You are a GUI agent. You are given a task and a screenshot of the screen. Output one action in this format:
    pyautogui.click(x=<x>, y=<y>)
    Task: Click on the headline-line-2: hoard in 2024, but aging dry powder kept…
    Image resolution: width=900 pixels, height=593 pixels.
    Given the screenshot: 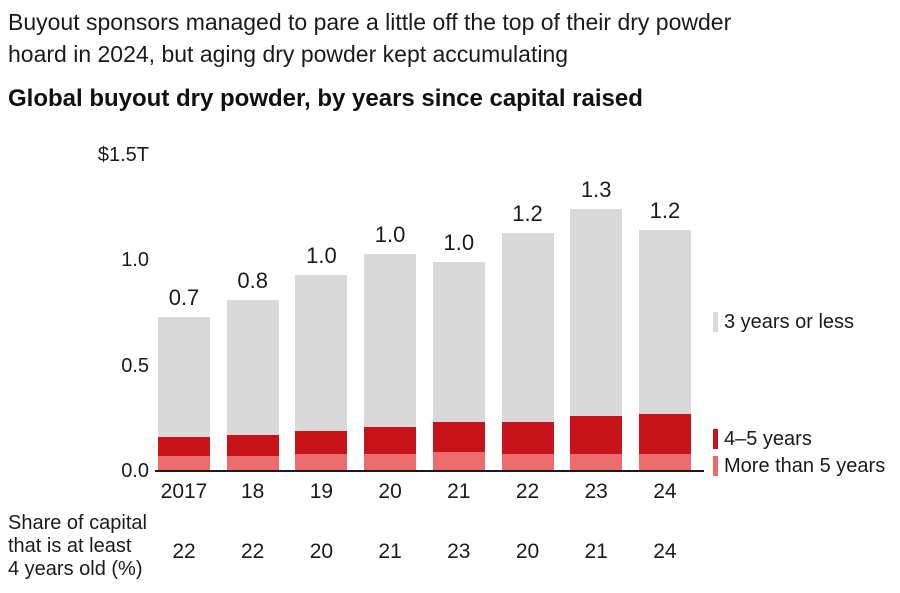 What is the action you would take?
    pyautogui.click(x=288, y=54)
    